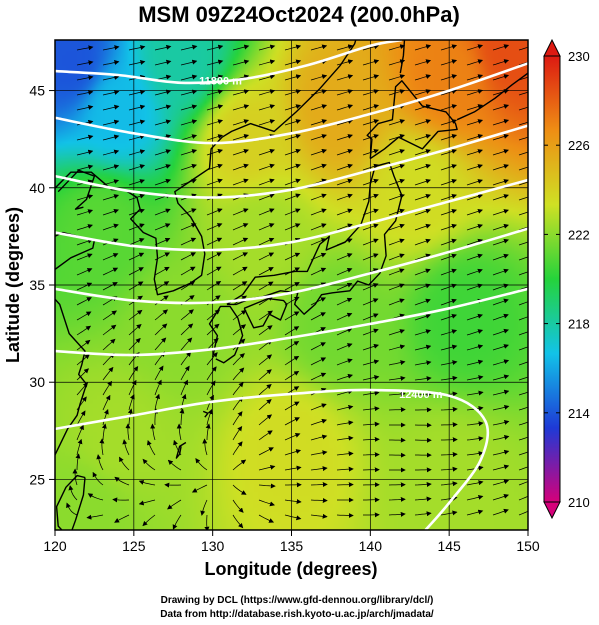 This screenshot has height=625, width=599. Describe the element at coordinates (229, 62) in the screenshot. I see `height-contour-line` at that location.